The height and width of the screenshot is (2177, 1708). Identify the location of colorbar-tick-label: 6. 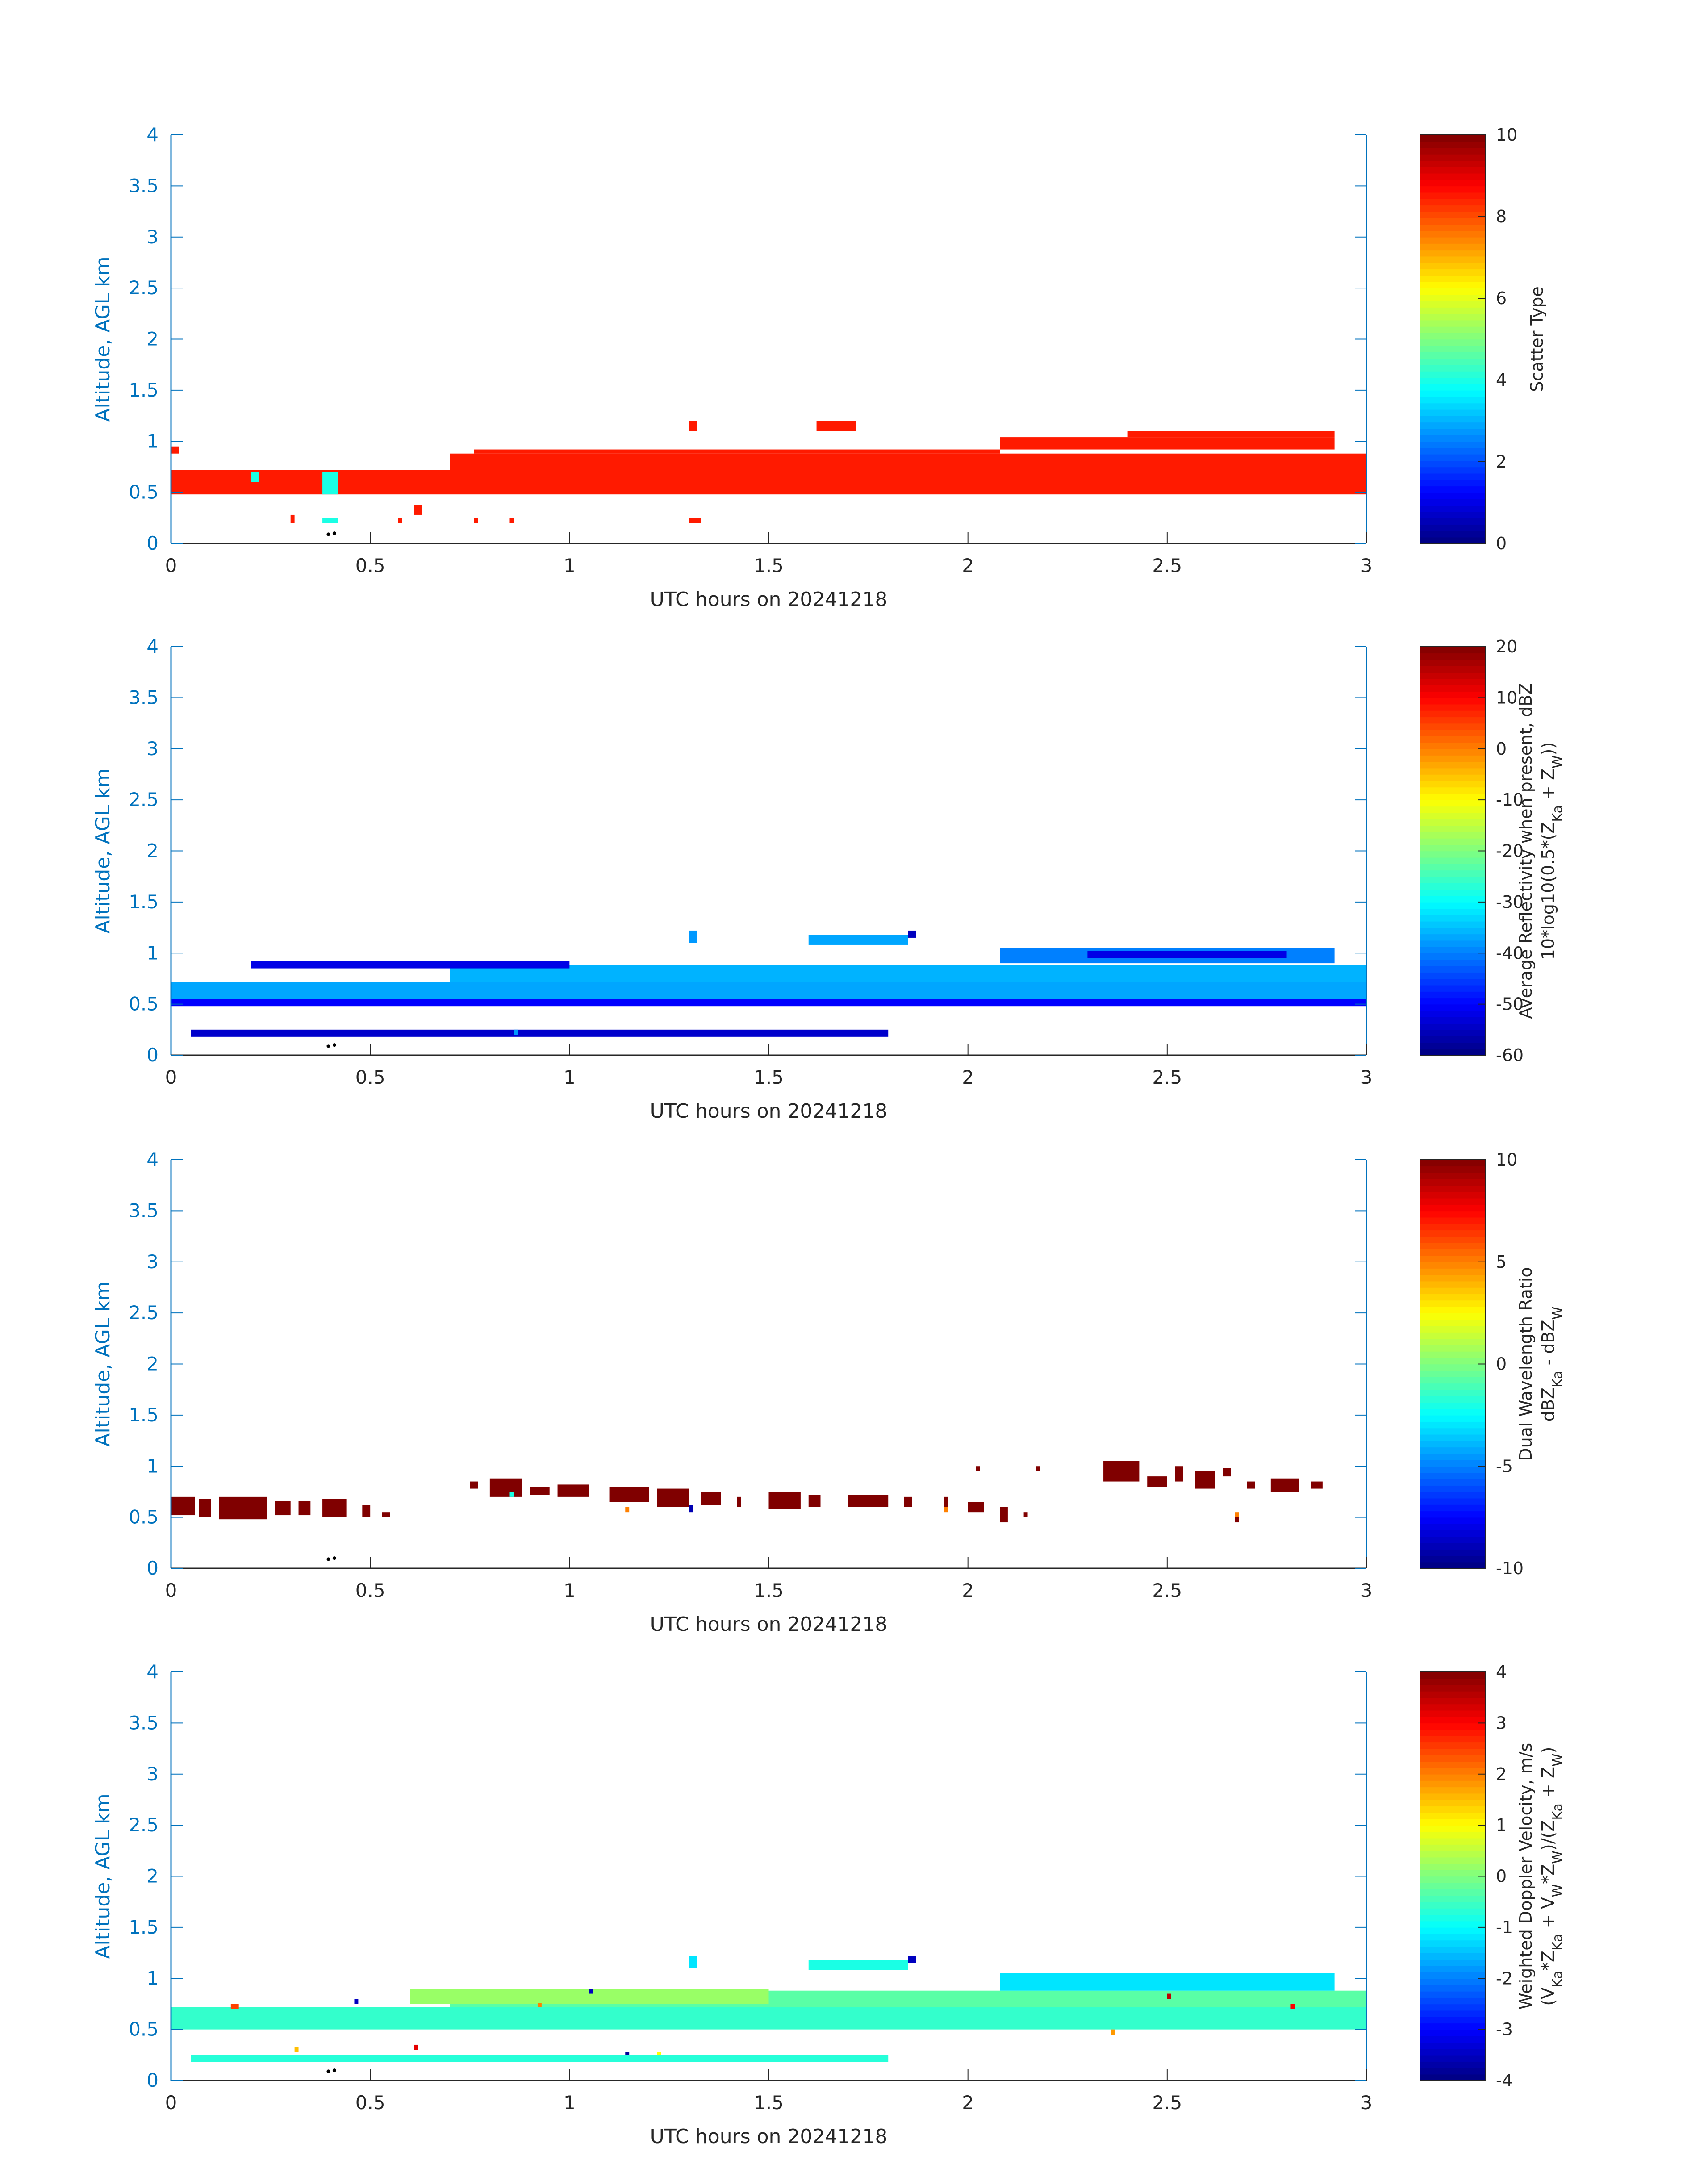
(1501, 298).